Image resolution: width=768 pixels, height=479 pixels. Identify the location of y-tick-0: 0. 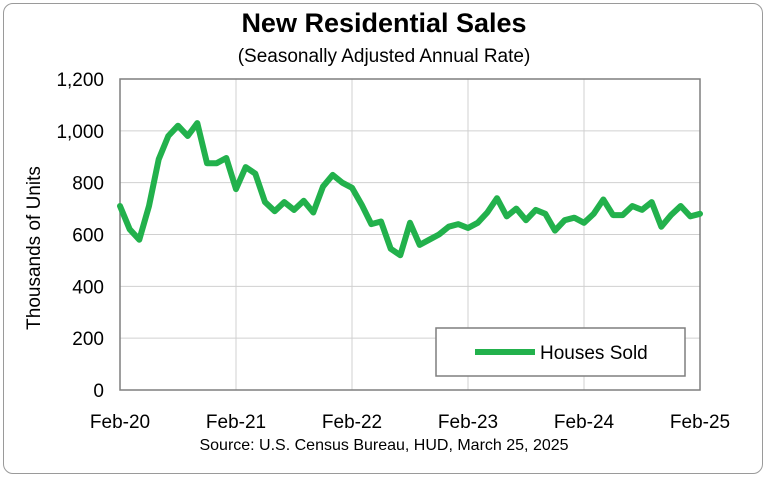
(98, 391).